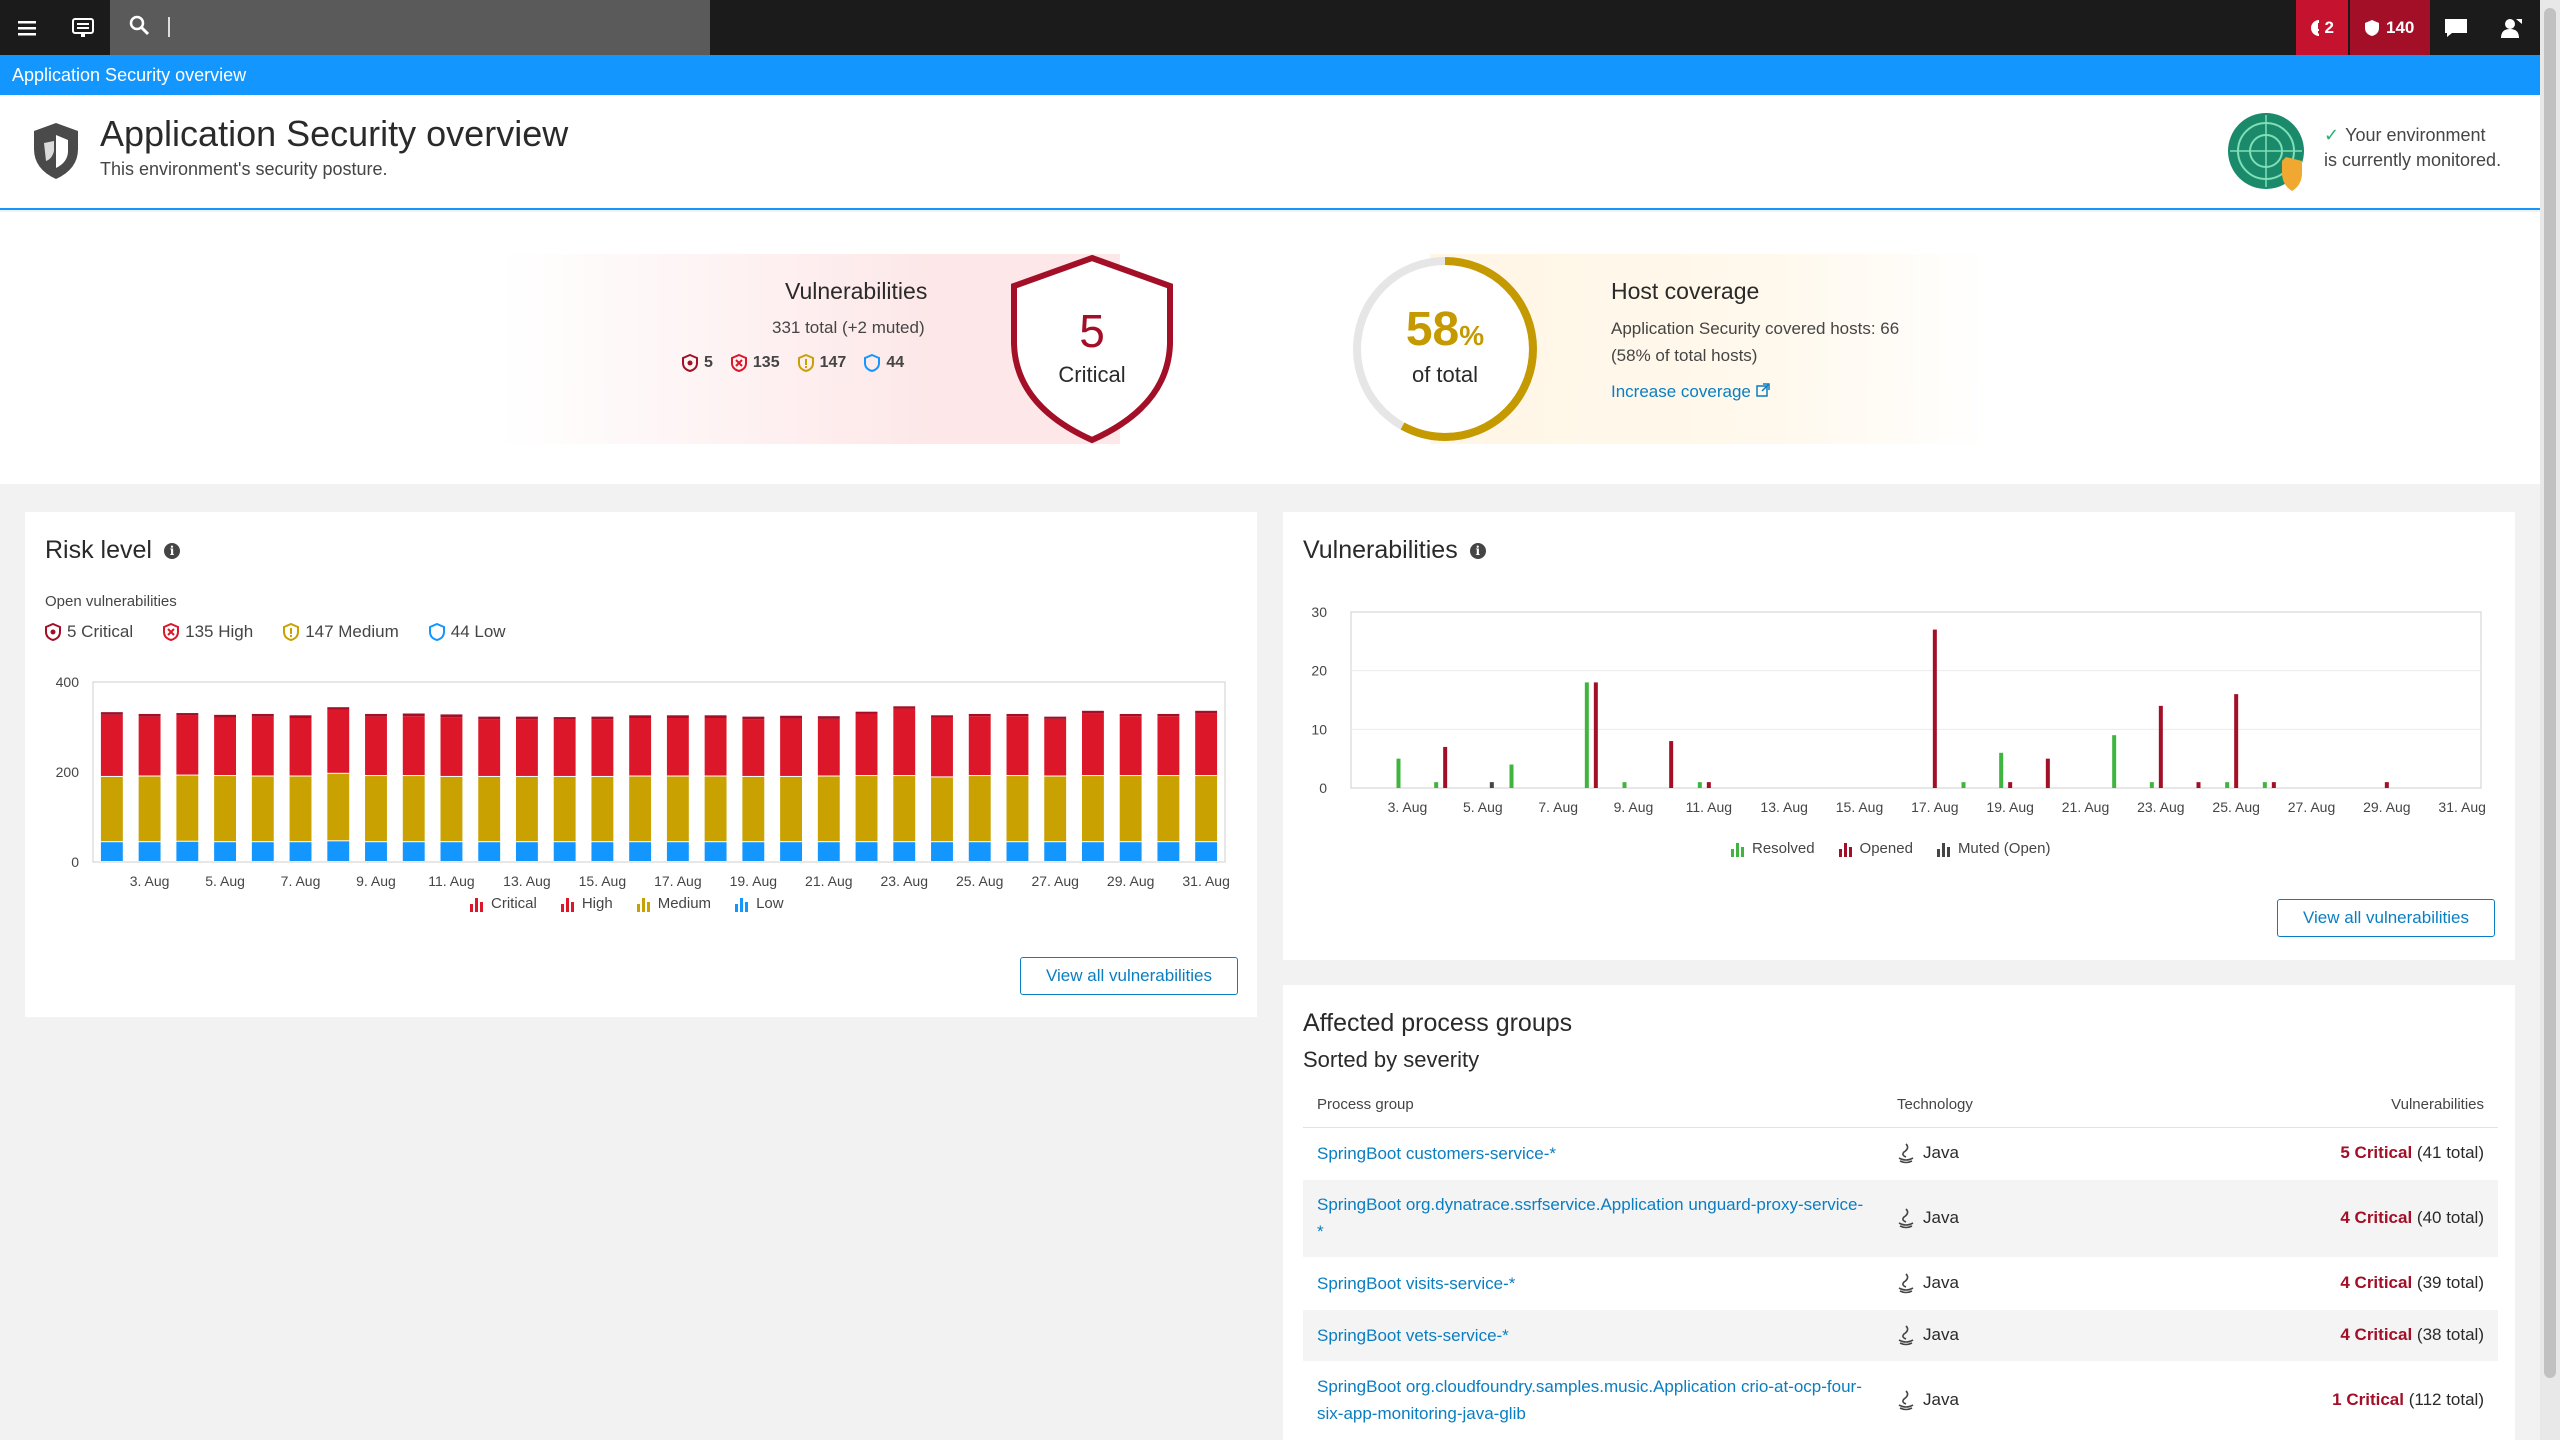  Describe the element at coordinates (2368, 1399) in the screenshot. I see `critical-count-cell: 1 Critical` at that location.